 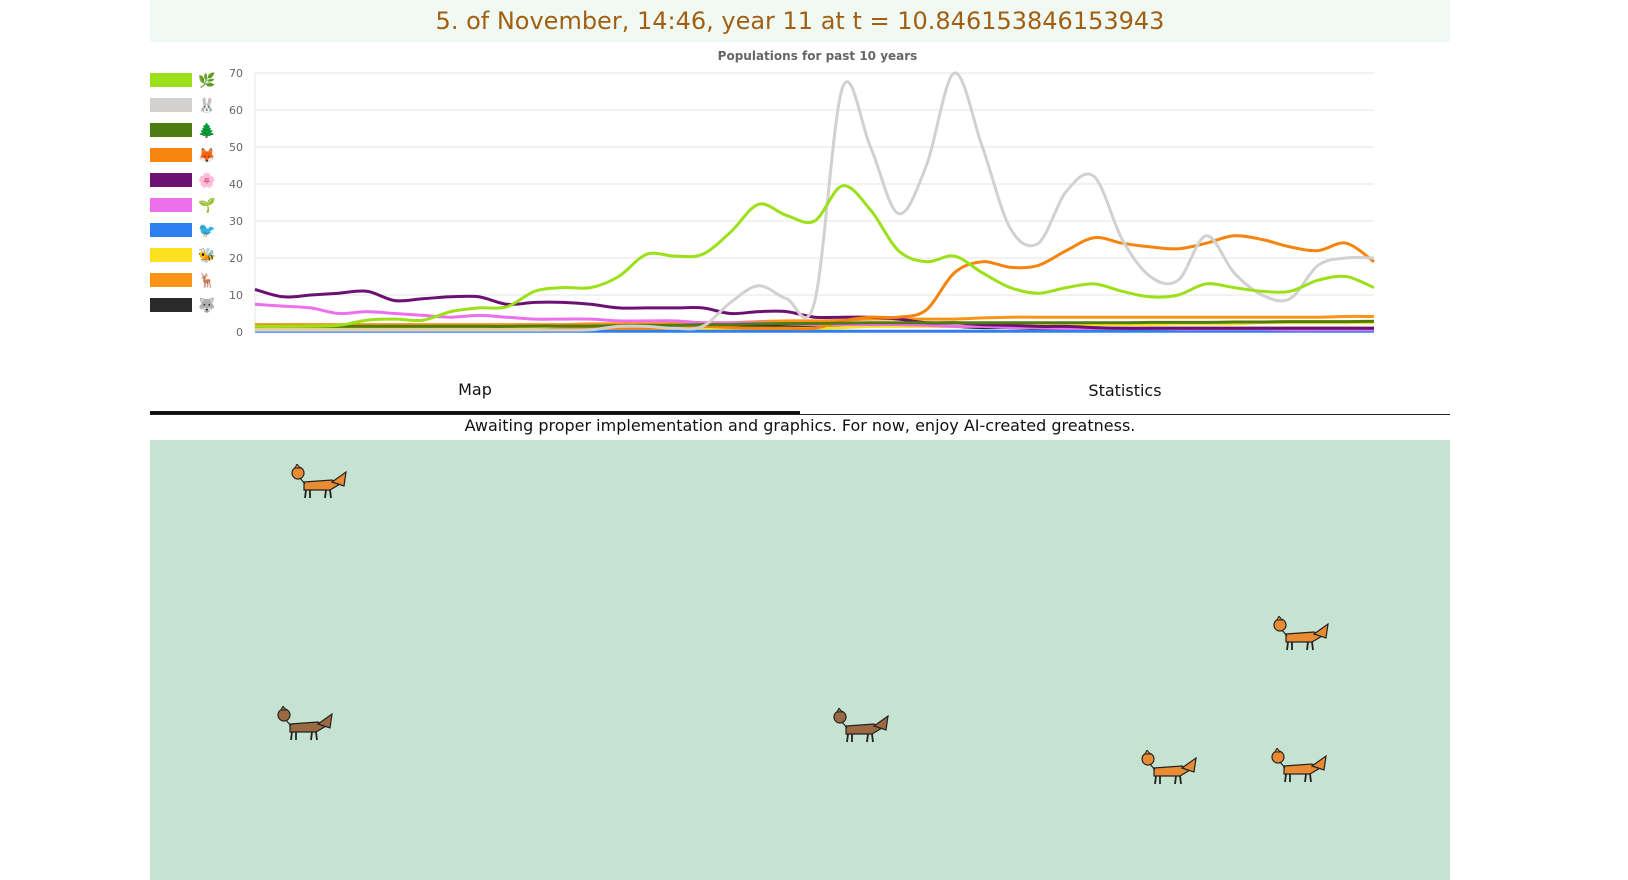 I want to click on legend-icon-sprout: 🌱, so click(x=206, y=205).